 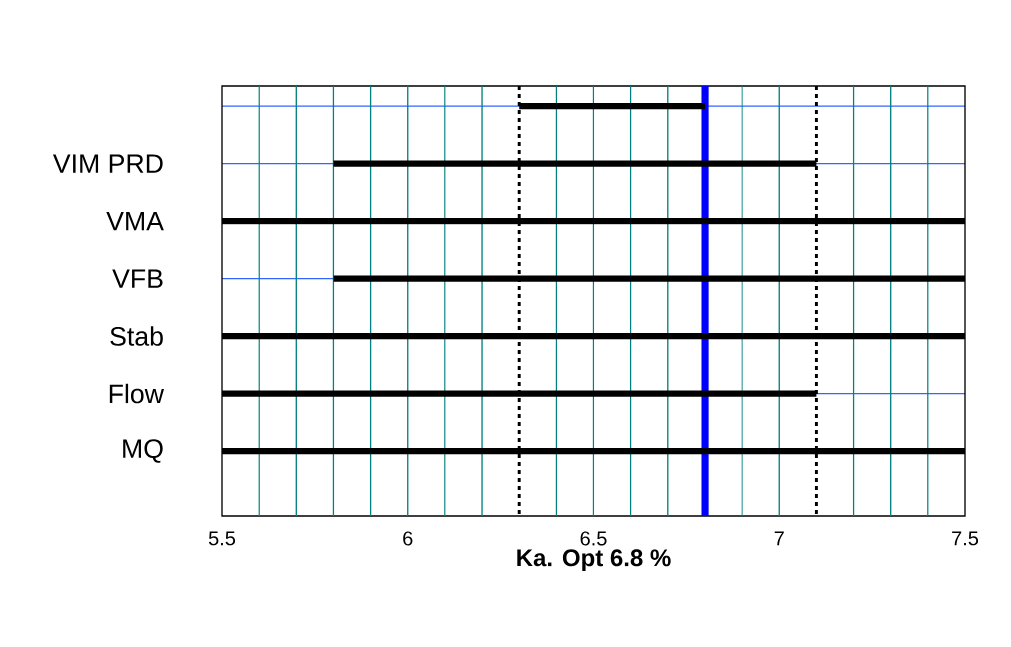 I want to click on x-tick-label: 6, so click(x=408, y=538).